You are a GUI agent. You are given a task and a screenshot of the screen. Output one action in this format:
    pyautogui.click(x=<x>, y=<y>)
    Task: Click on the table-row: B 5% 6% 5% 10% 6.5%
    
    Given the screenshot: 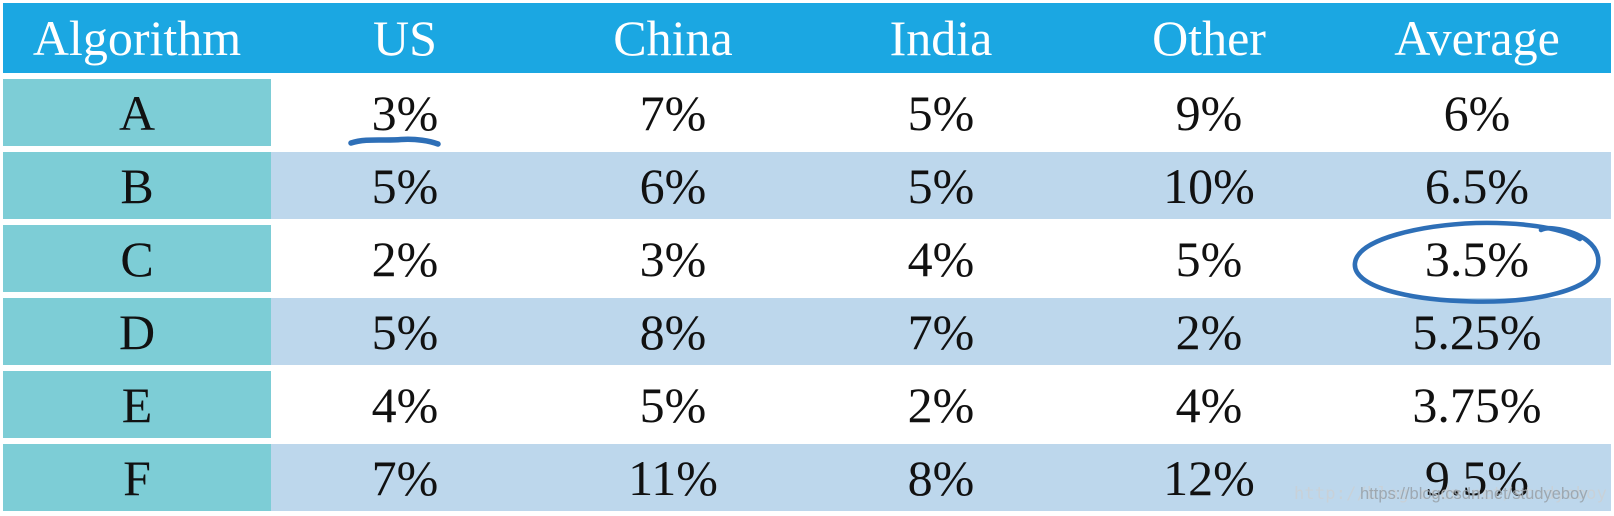 What is the action you would take?
    pyautogui.click(x=807, y=185)
    